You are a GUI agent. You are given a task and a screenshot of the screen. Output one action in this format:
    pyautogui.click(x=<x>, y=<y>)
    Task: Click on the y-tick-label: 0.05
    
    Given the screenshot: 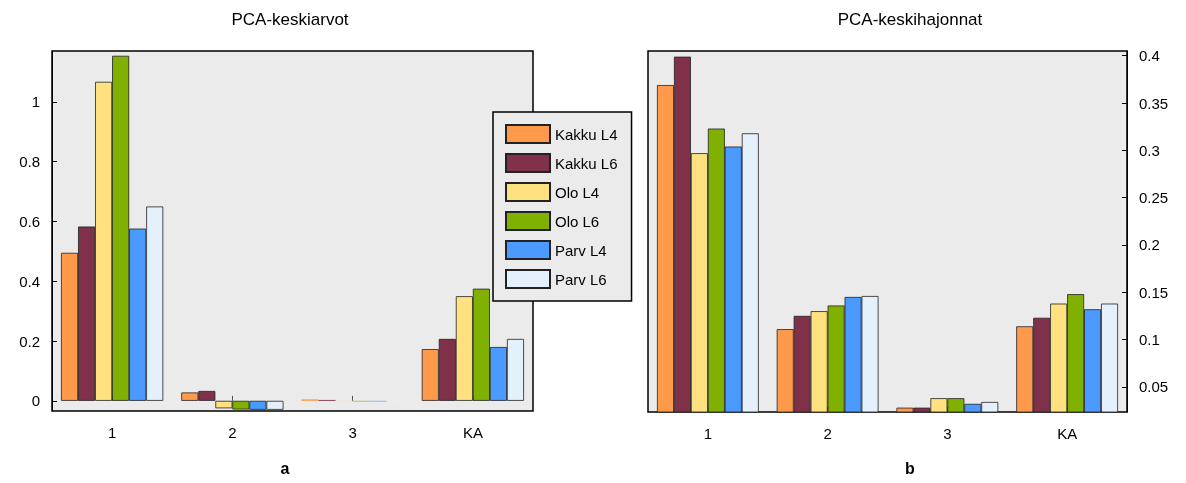 What is the action you would take?
    pyautogui.click(x=1154, y=387)
    